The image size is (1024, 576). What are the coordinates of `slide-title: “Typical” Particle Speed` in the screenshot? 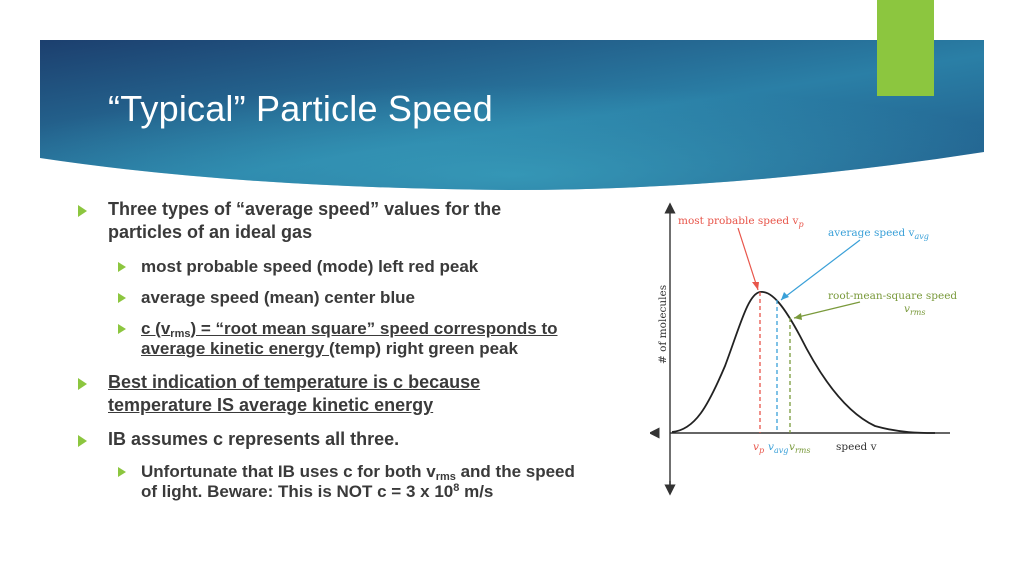 It's located at (300, 108).